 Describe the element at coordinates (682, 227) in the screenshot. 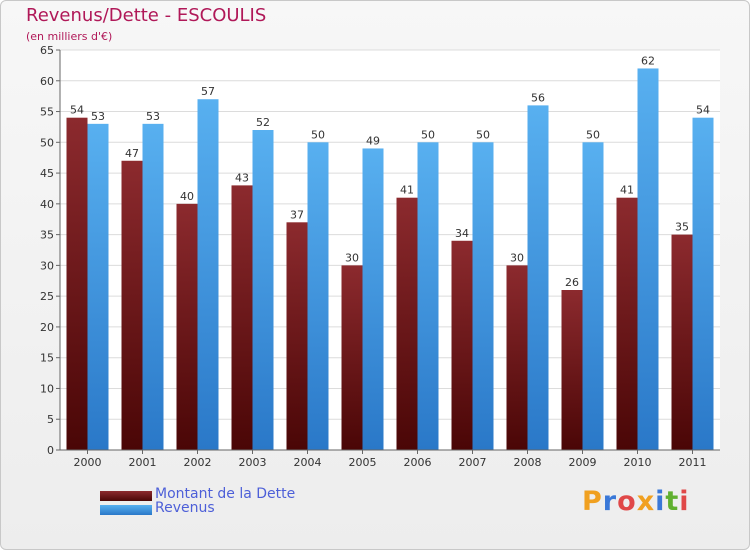

I see `data-label-debt: 35` at that location.